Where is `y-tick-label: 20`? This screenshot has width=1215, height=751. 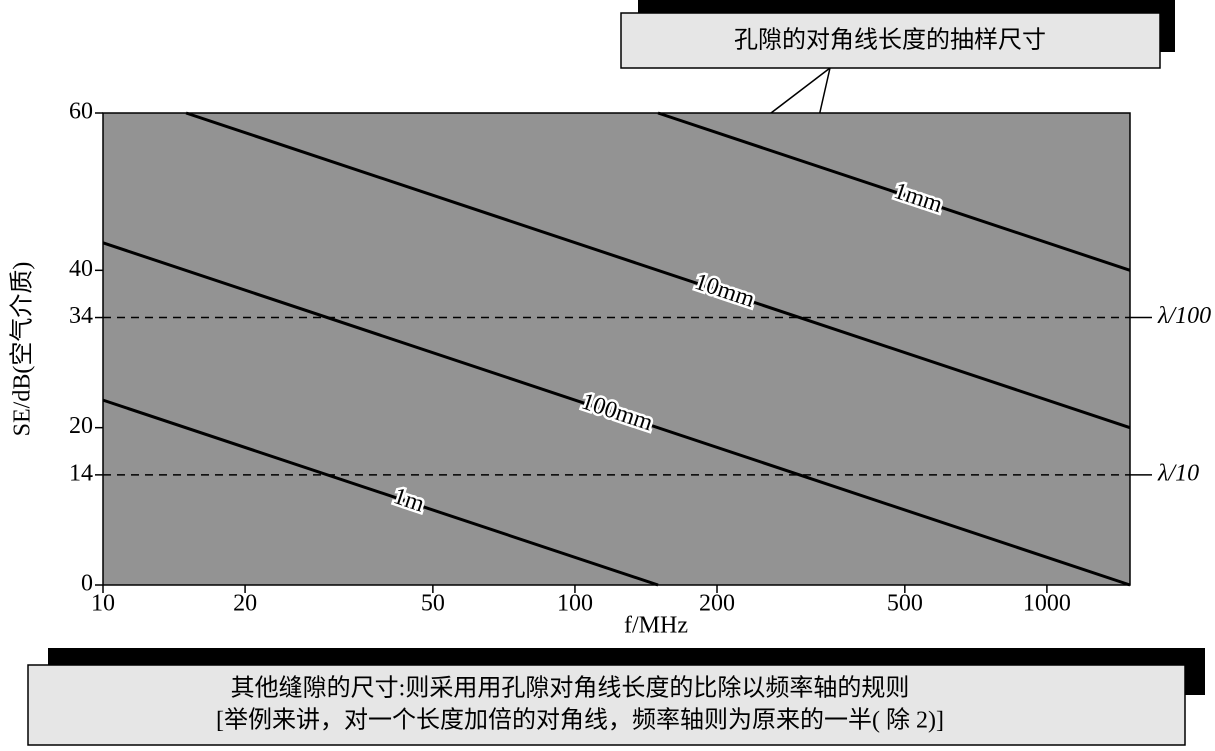
y-tick-label: 20 is located at coordinates (81, 426).